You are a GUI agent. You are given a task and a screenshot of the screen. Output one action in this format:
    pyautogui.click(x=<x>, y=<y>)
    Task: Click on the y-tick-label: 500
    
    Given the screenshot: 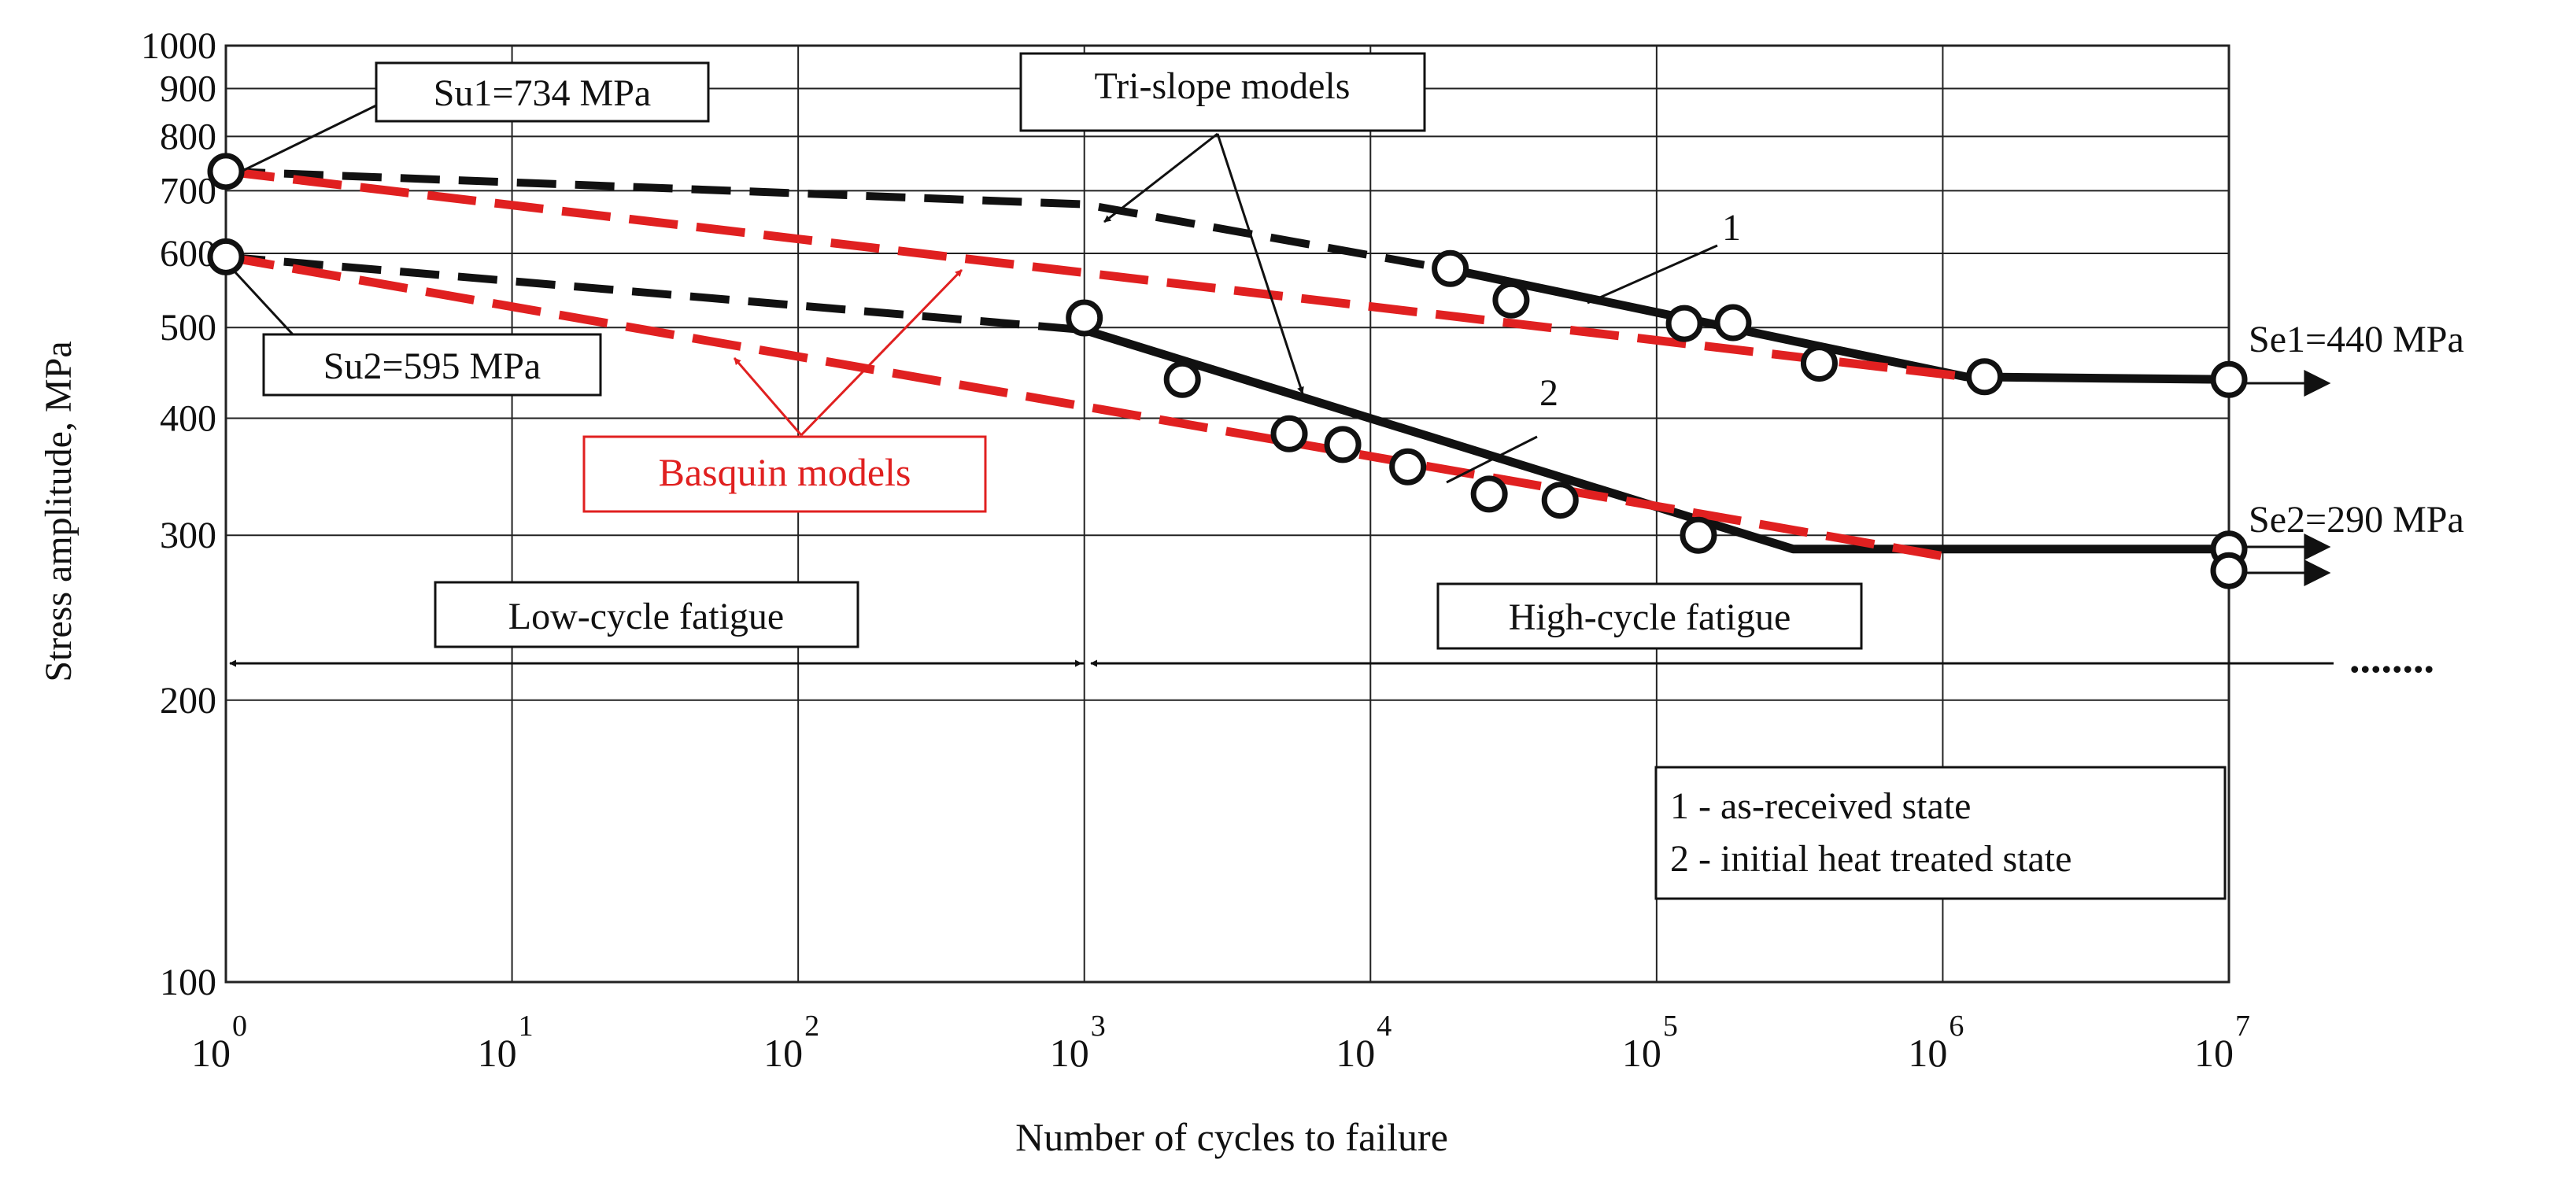 What is the action you would take?
    pyautogui.click(x=188, y=328)
    